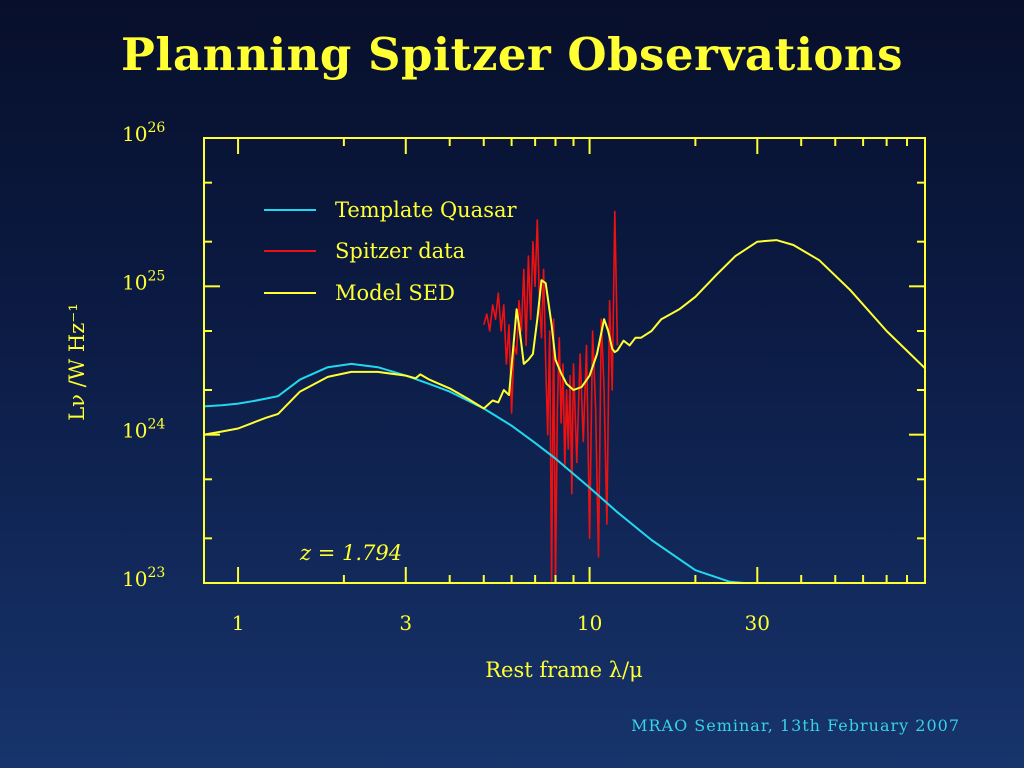 This screenshot has height=768, width=1024. Describe the element at coordinates (350, 553) in the screenshot. I see `redshift-annotation: z = 1.794` at that location.